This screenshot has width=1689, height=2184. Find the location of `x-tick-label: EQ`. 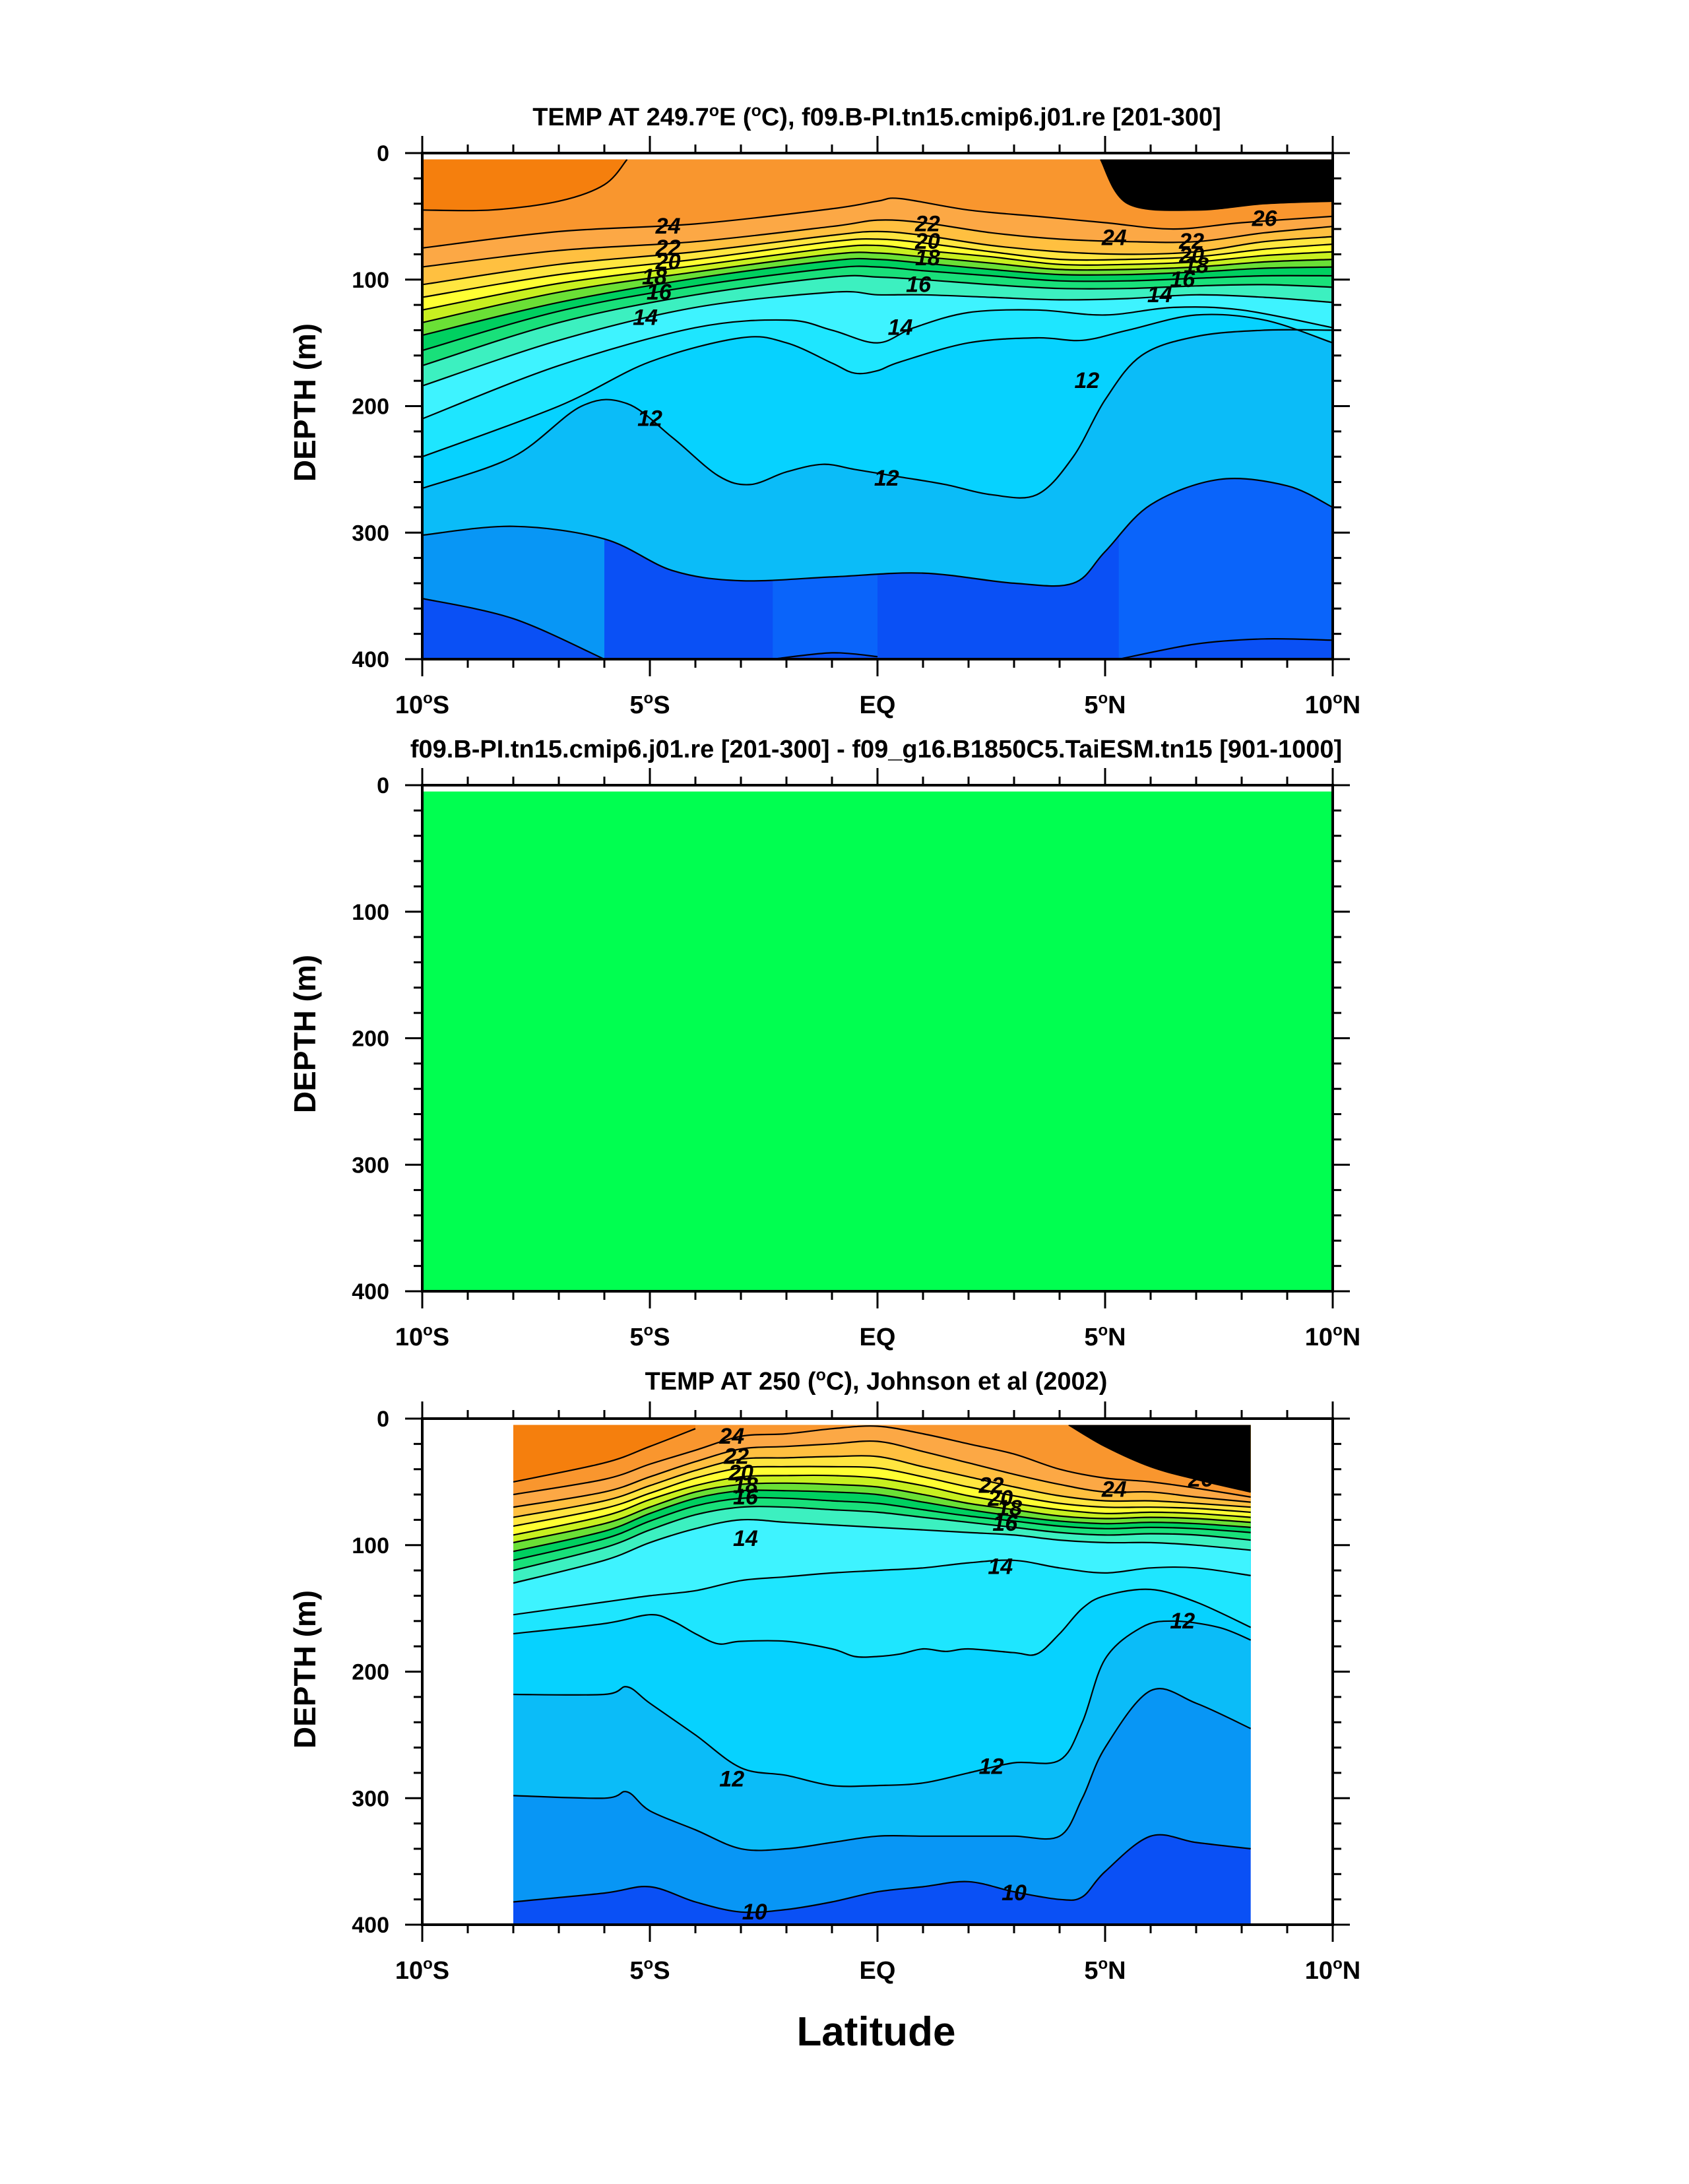

x-tick-label: EQ is located at coordinates (878, 1971).